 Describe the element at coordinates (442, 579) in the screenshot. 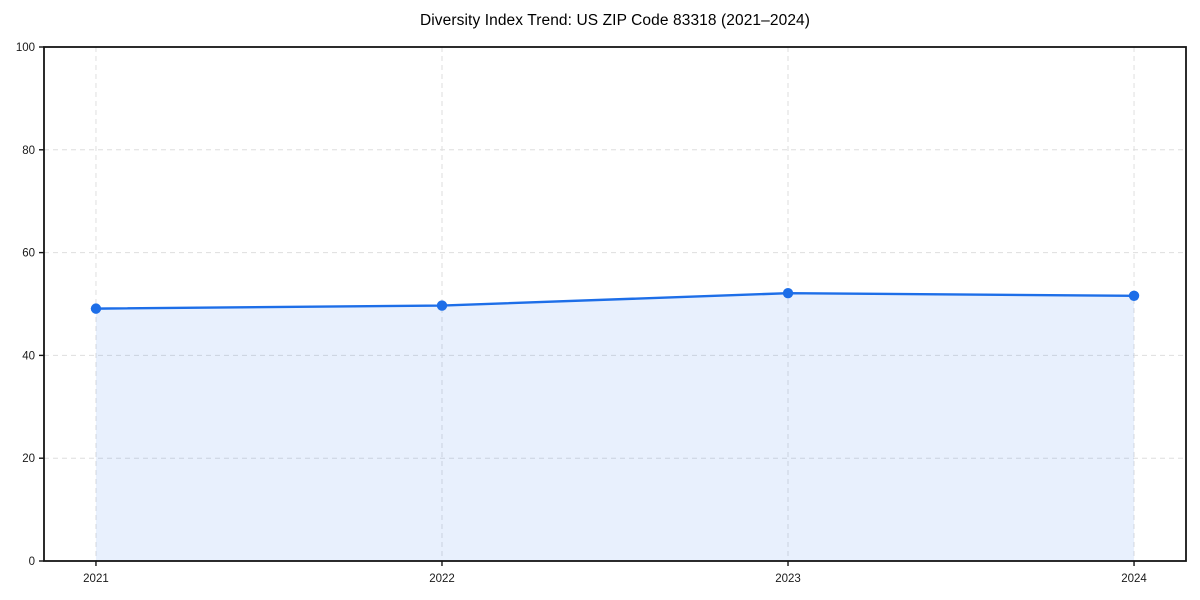

I see `x-tick-label: 2022` at that location.